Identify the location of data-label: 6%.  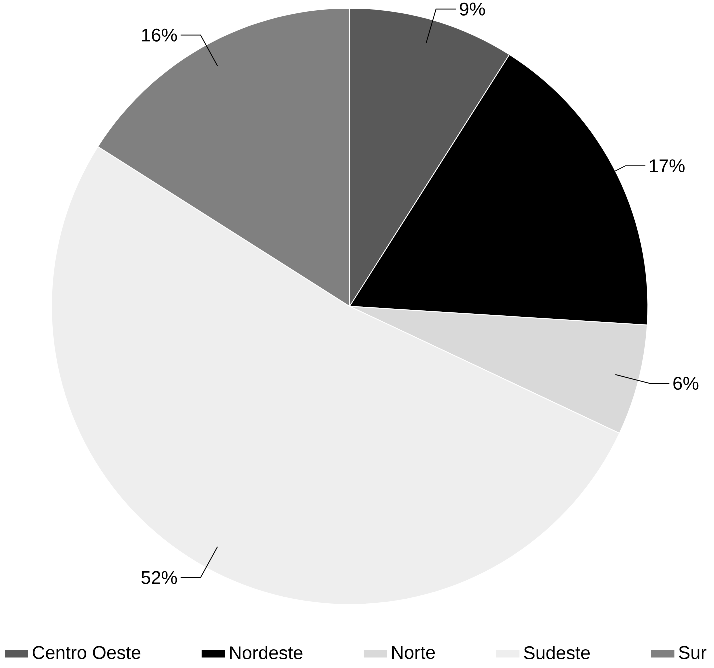
(686, 383).